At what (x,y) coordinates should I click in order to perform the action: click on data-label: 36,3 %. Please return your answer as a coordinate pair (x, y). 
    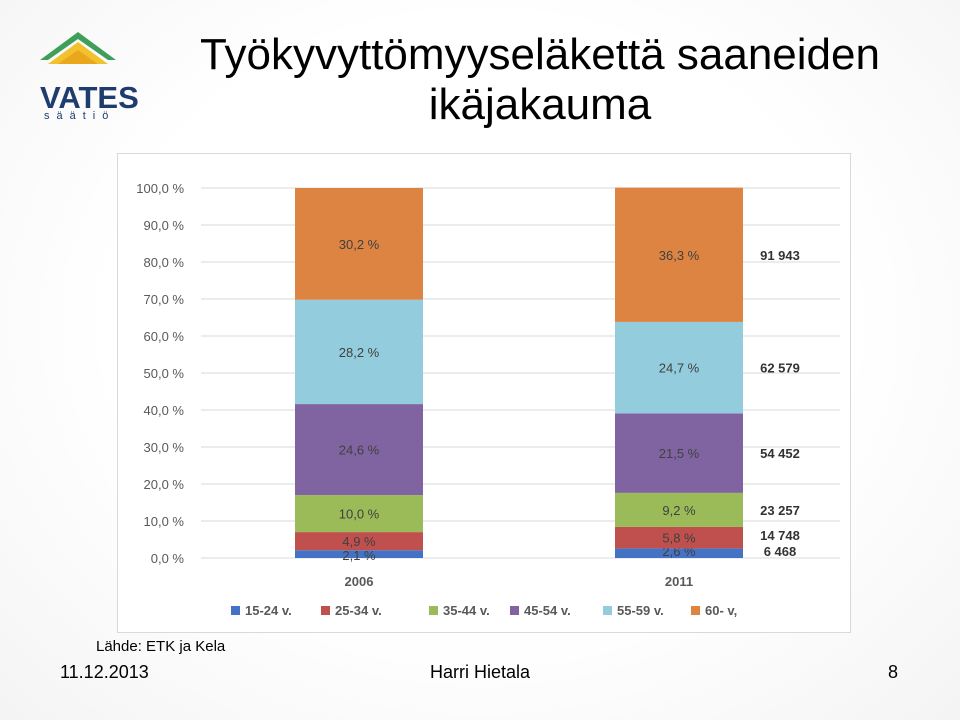
    Looking at the image, I should click on (679, 255).